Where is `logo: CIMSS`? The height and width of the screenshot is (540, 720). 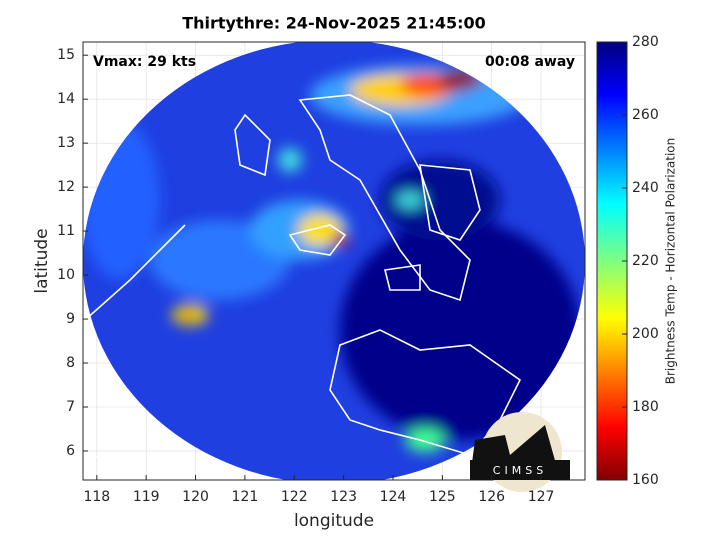
logo: CIMSS is located at coordinates (520, 452).